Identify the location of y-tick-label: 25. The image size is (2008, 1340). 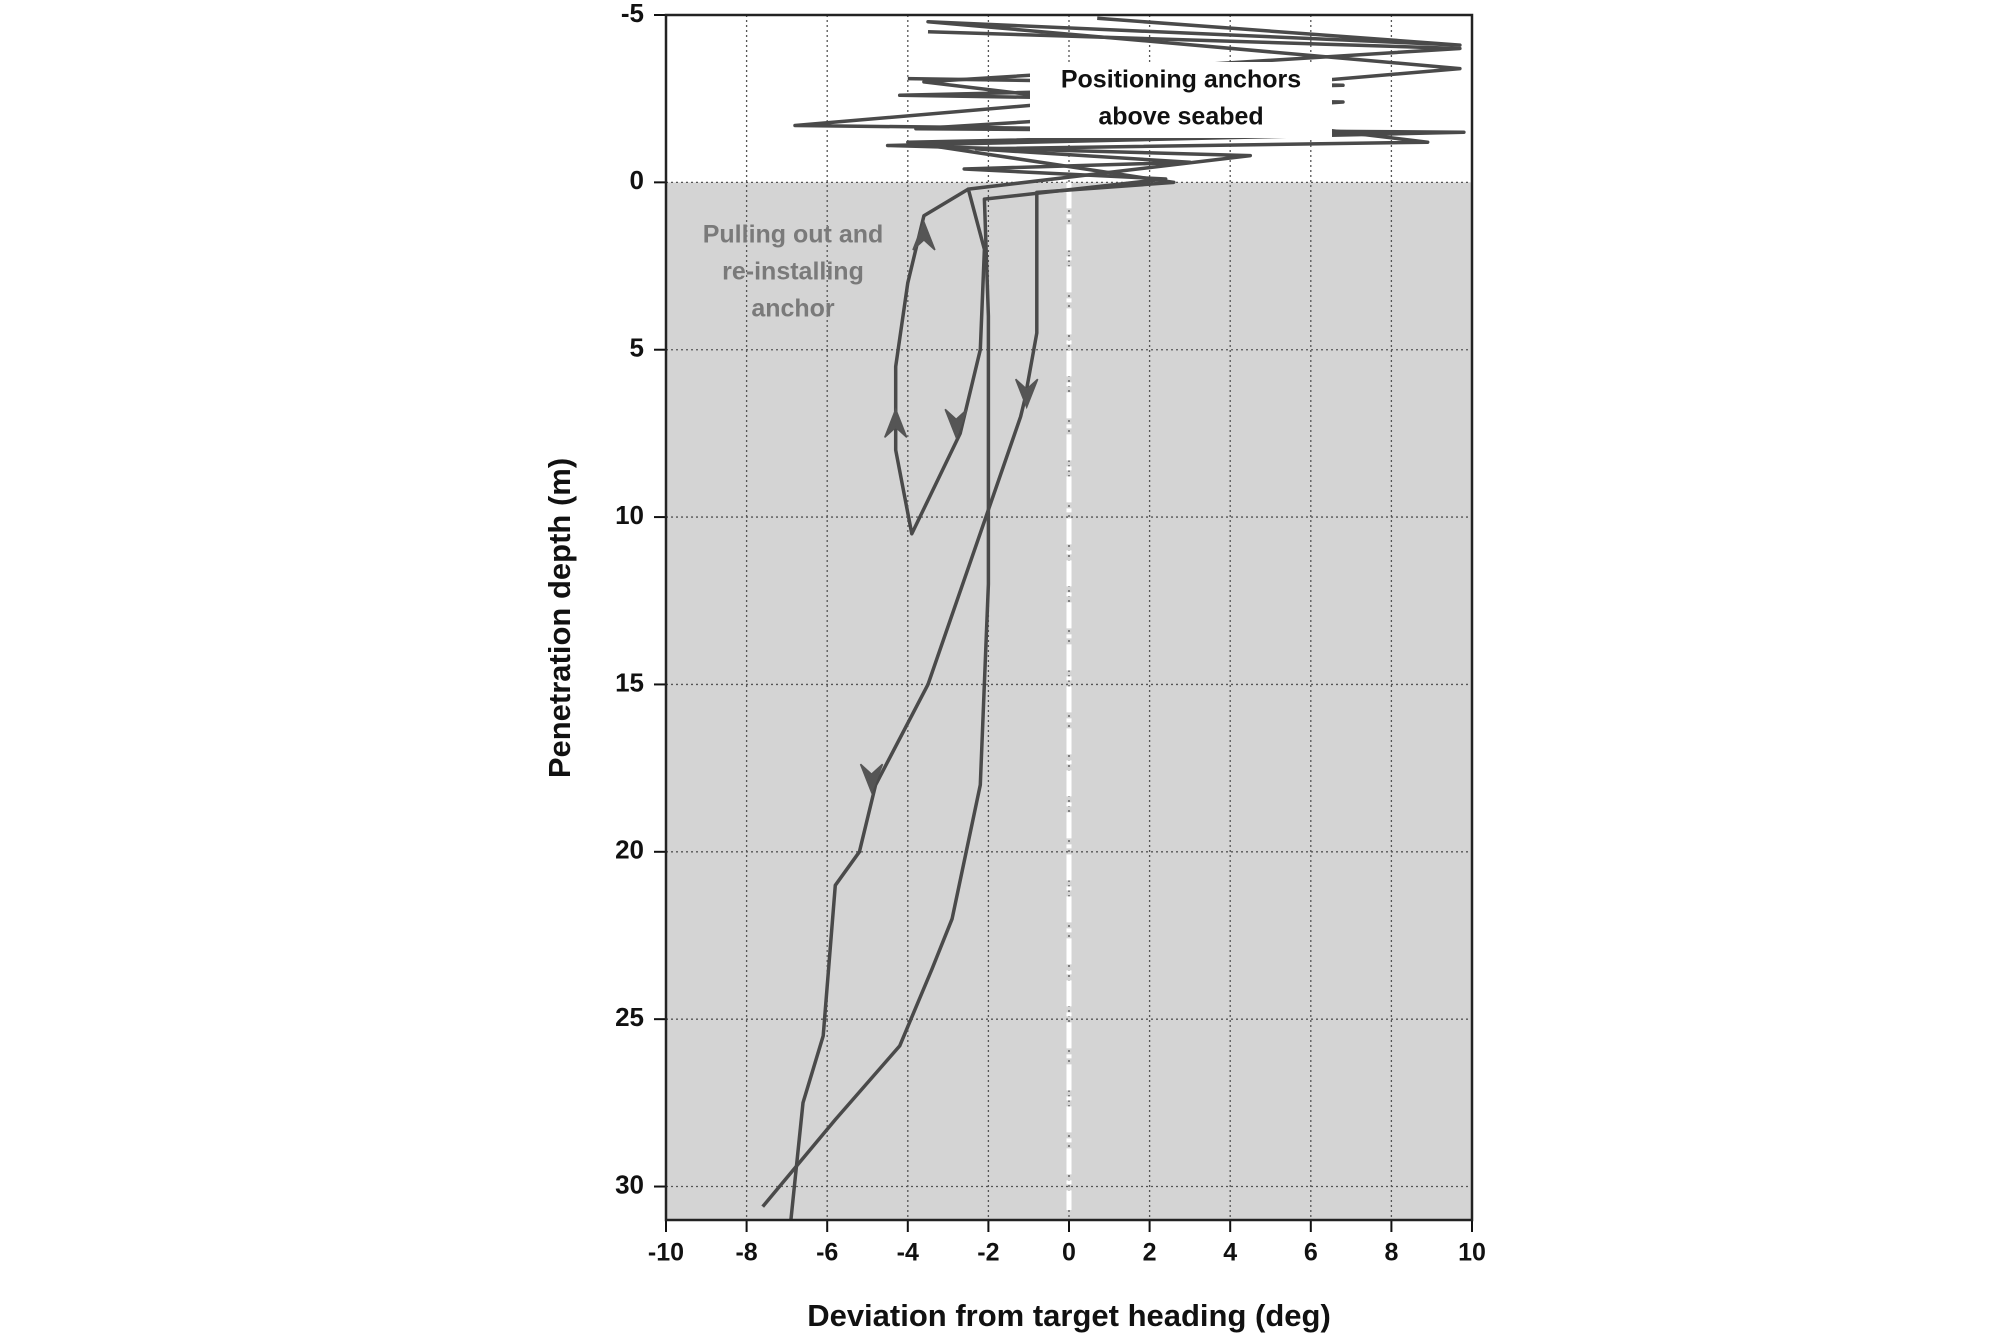
(629, 1017).